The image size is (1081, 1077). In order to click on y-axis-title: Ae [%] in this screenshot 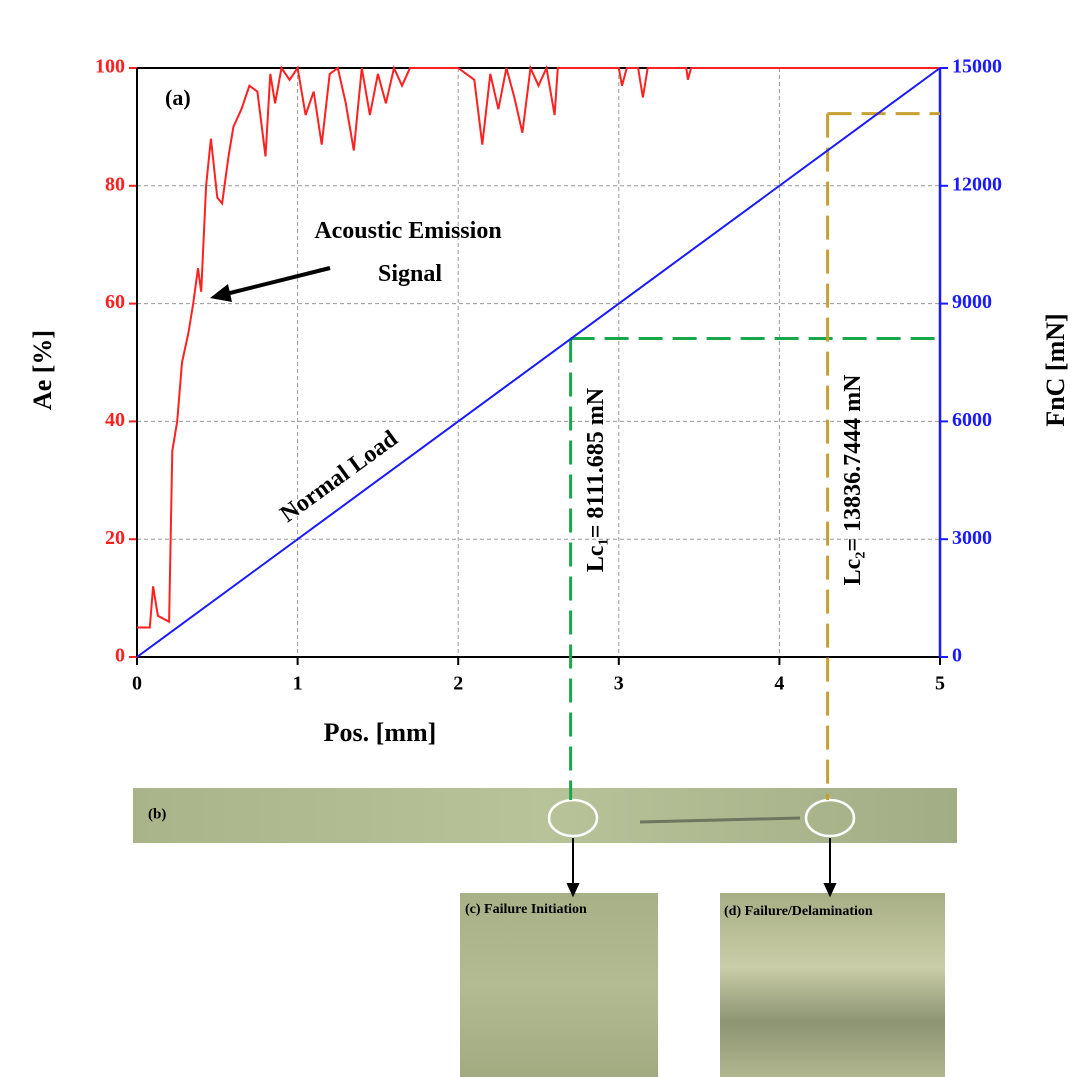, I will do `click(42, 370)`.